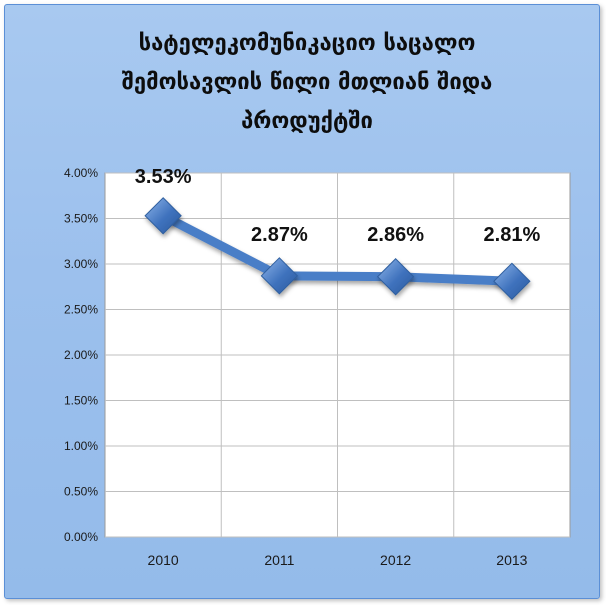 The height and width of the screenshot is (605, 606). What do you see at coordinates (307, 43) in the screenshot?
I see `chart-title-line-1: სატელეკომუნიკაციო საცალო` at bounding box center [307, 43].